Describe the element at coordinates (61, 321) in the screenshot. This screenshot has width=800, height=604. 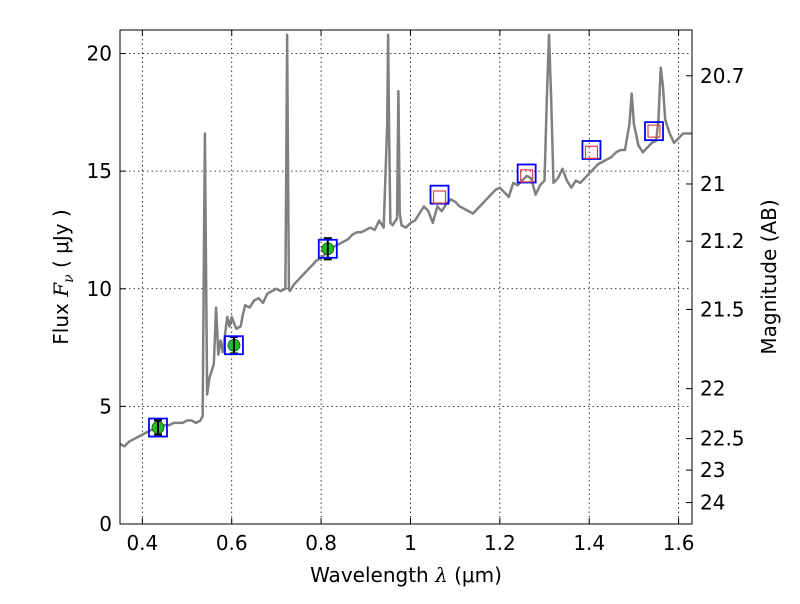
I see `y-axis-label-prefix: Flux` at that location.